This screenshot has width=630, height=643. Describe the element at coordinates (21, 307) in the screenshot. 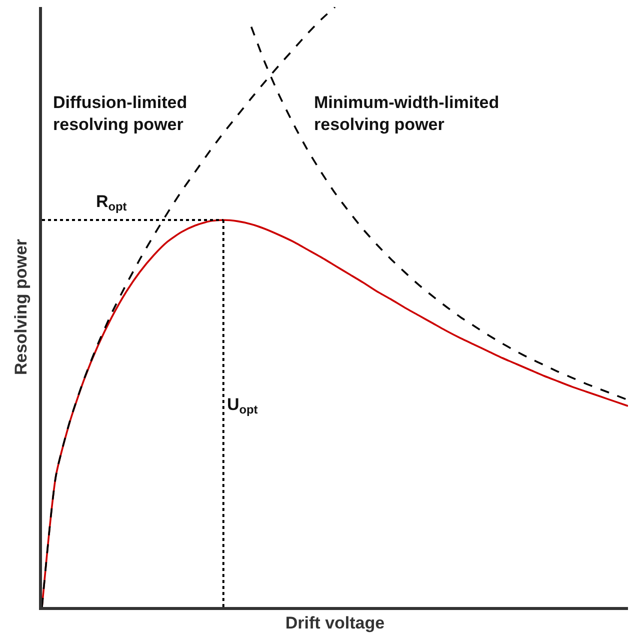

I see `y-axis-title: Resolving power` at that location.